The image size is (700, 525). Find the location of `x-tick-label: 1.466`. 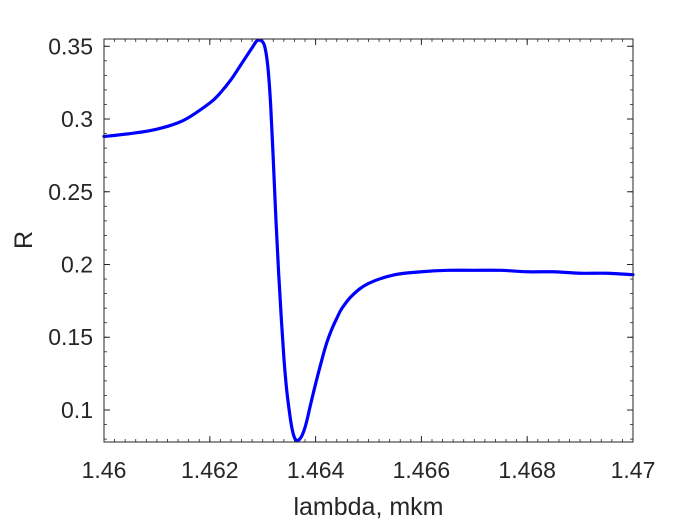

x-tick-label: 1.466 is located at coordinates (422, 470).